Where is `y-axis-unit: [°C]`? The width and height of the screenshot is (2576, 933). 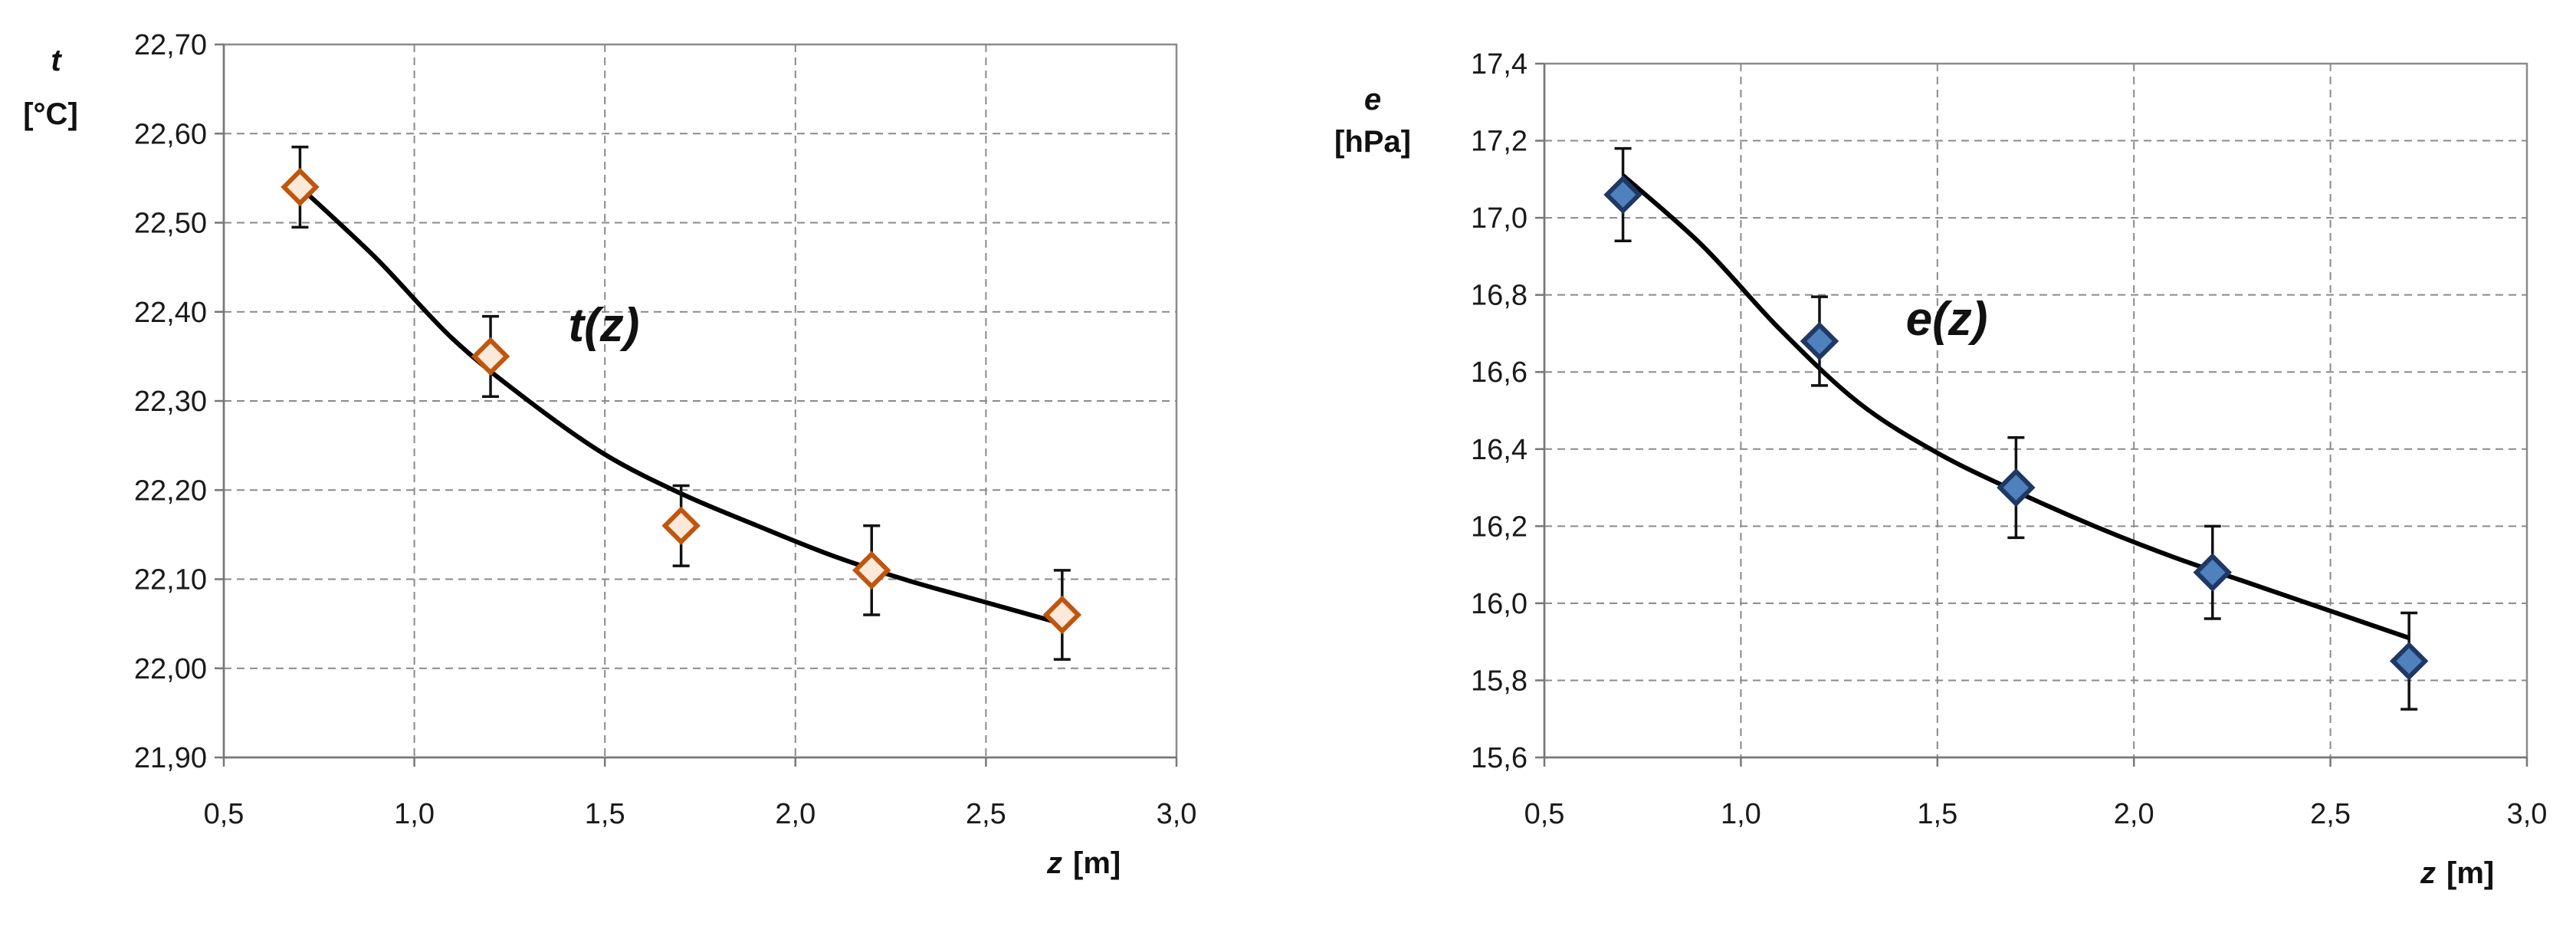
y-axis-unit: [°C] is located at coordinates (50, 114).